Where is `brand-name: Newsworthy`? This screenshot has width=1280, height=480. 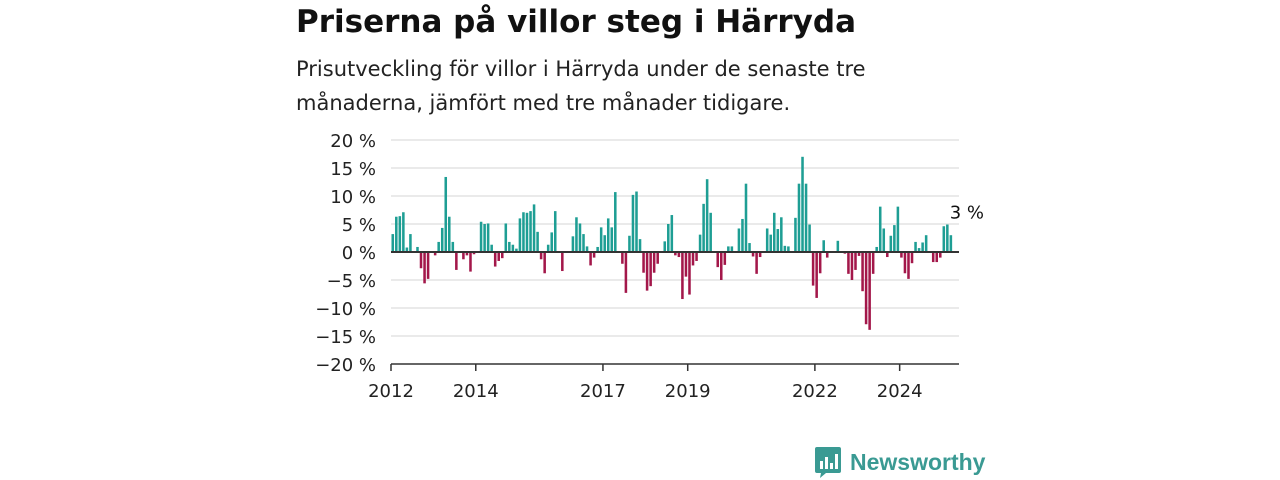
brand-name: Newsworthy is located at coordinates (918, 461).